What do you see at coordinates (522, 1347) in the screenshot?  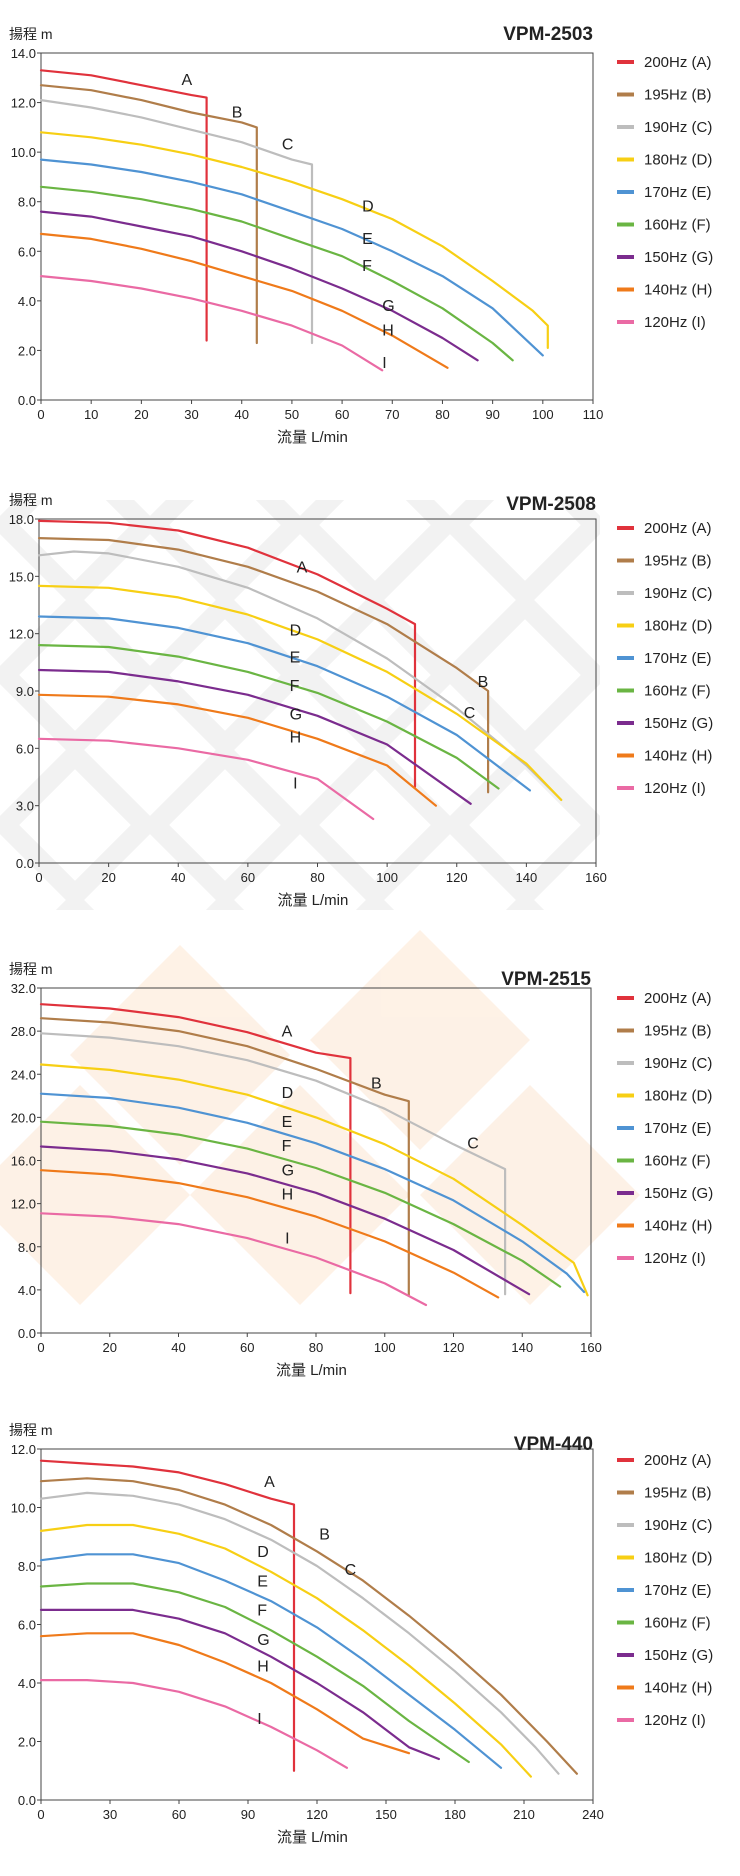 I see `x-tick-label: 140` at bounding box center [522, 1347].